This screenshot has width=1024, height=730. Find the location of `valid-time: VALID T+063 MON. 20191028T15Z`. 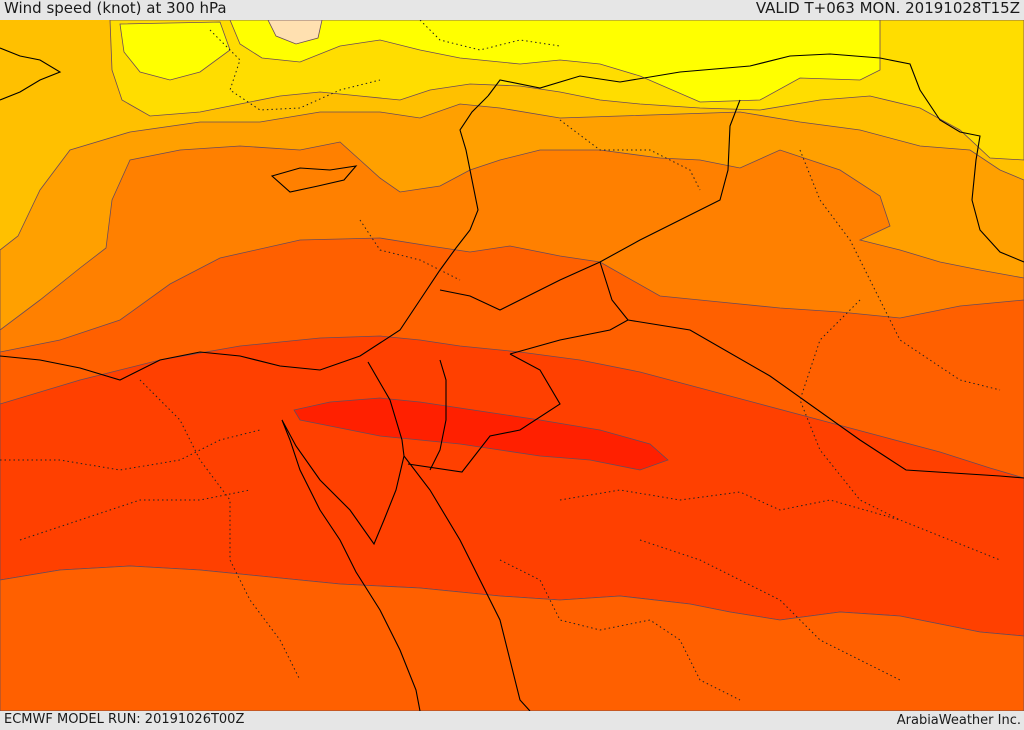

valid-time: VALID T+063 MON. 20191028T15Z is located at coordinates (887, 8).